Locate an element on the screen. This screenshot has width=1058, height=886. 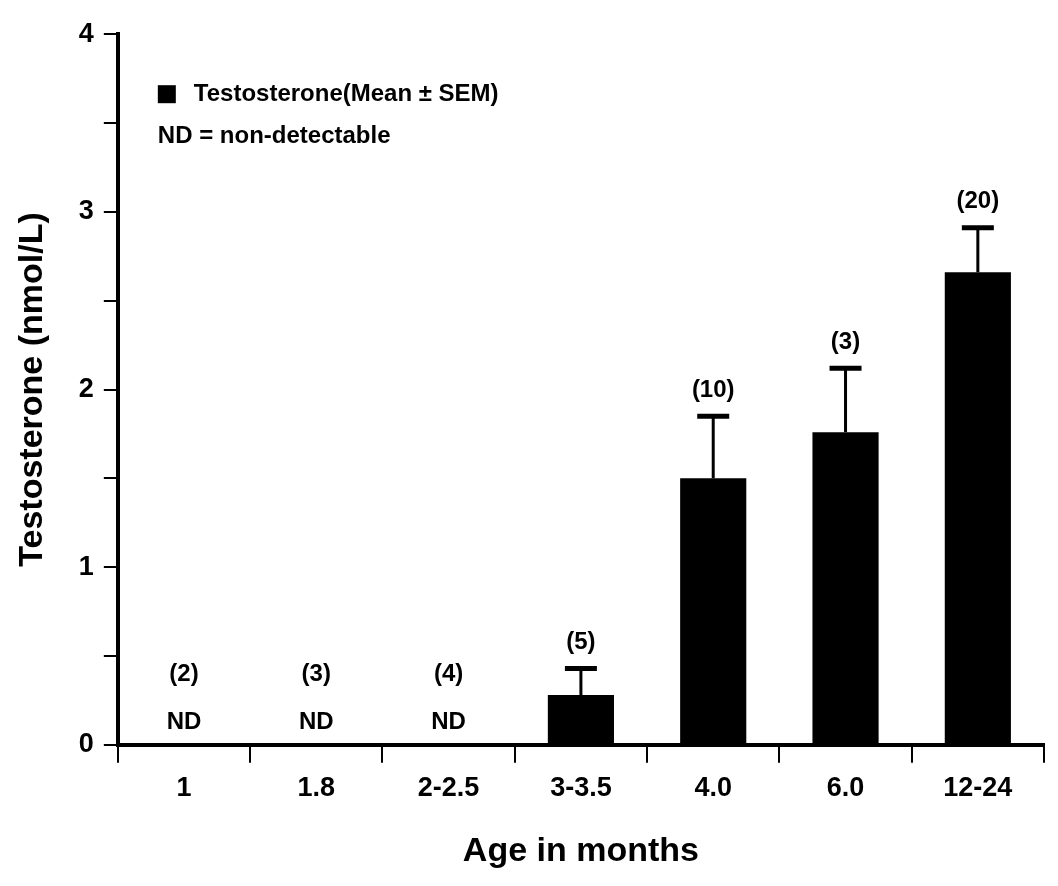
y-axis-title: Testosterone (nmol/L) is located at coordinates (29, 389).